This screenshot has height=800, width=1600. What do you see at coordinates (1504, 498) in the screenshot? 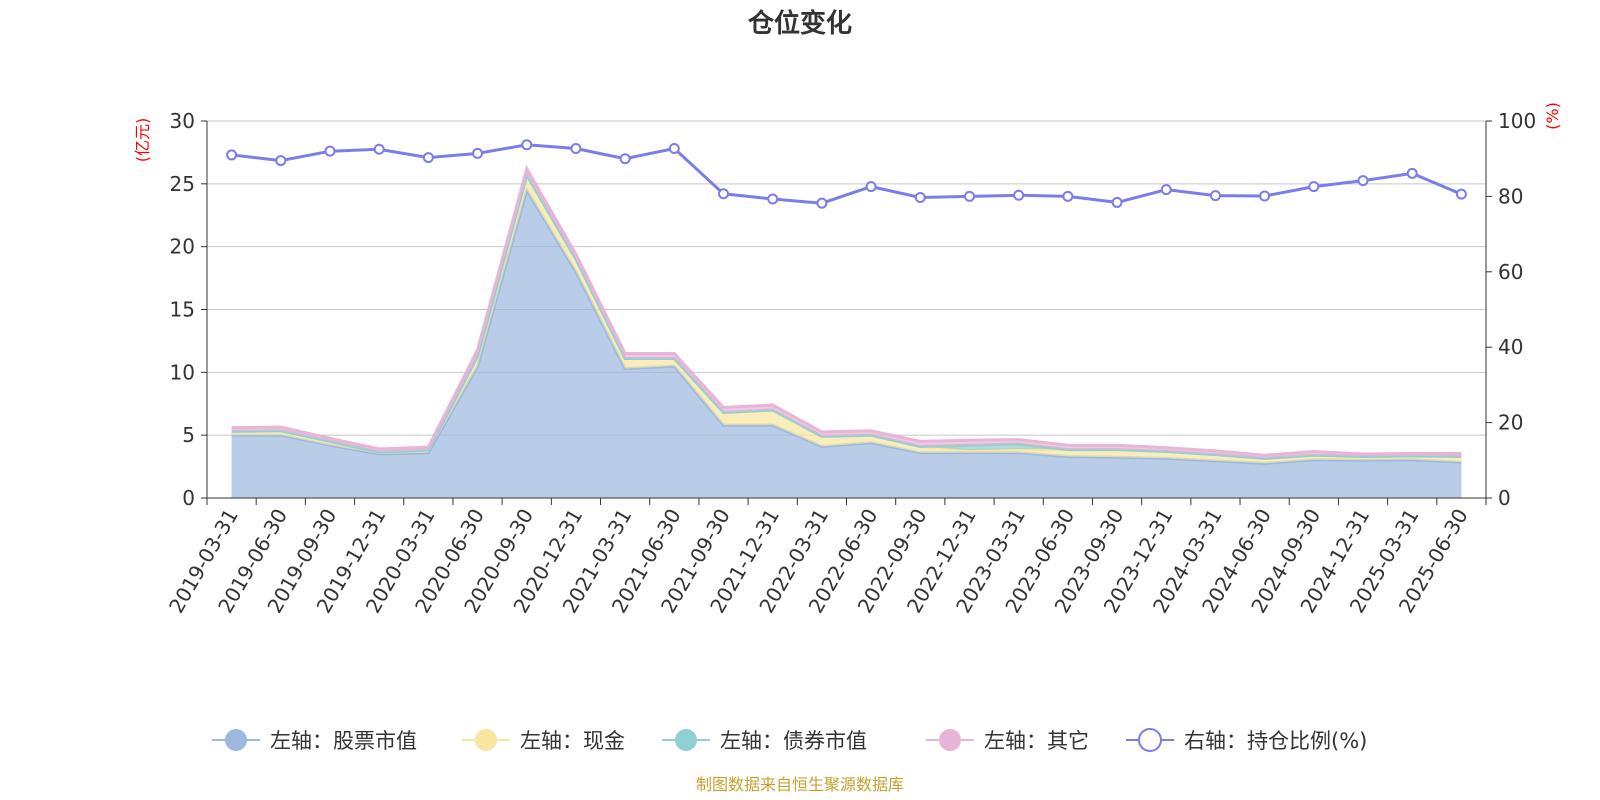
I see `right-axis-tick-label: 0` at bounding box center [1504, 498].